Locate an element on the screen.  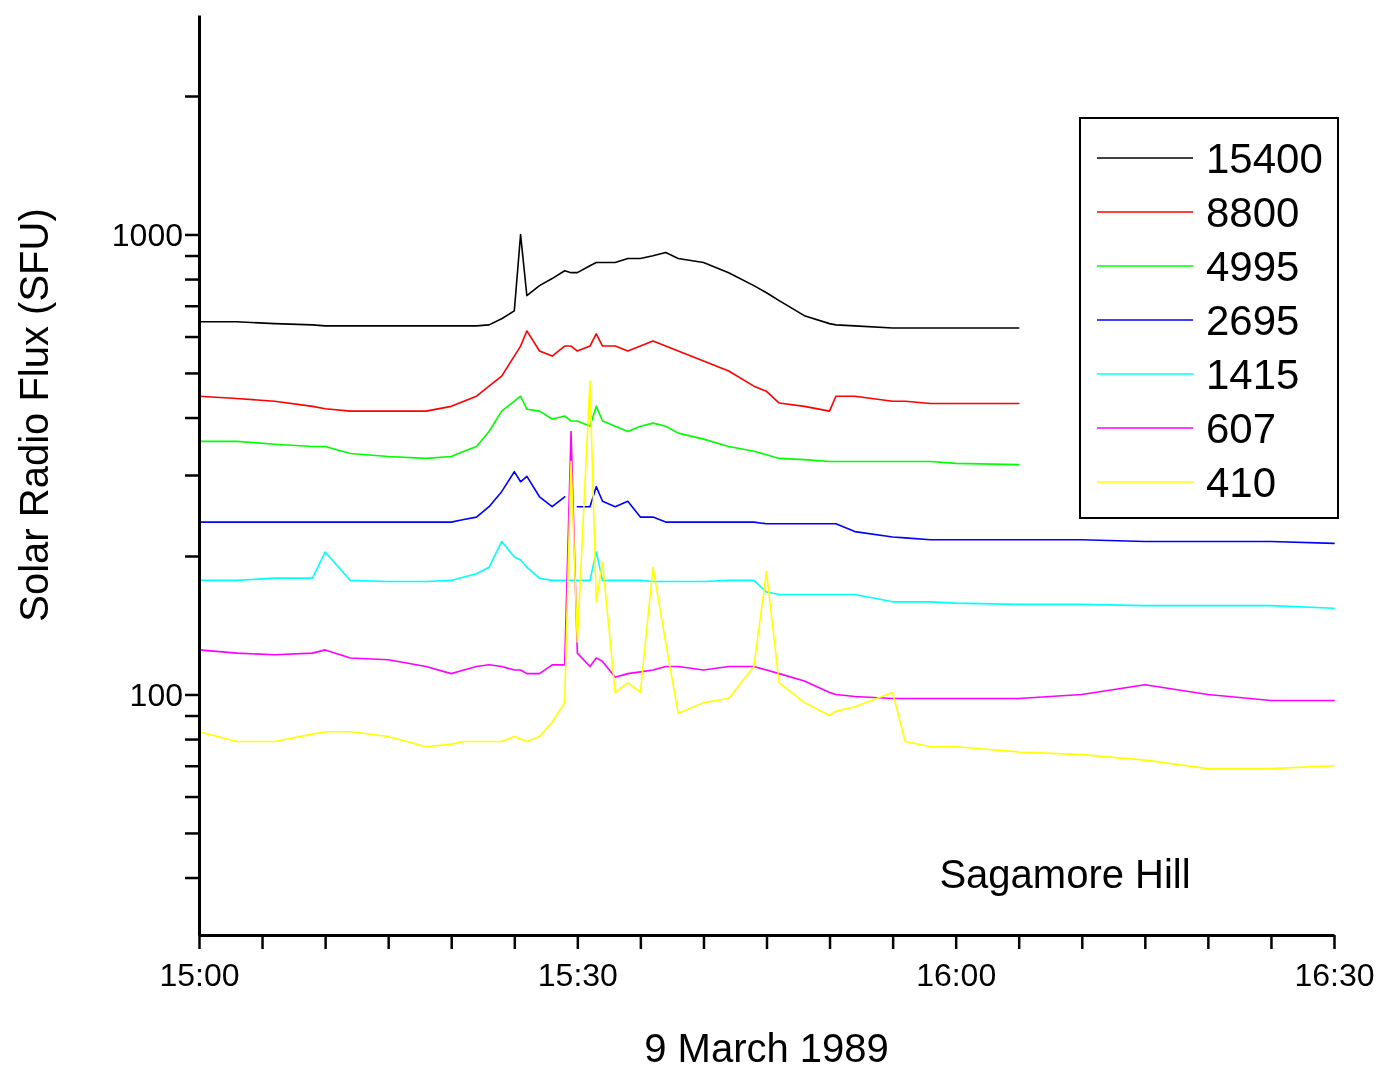
legend-label: 607 is located at coordinates (1241, 428).